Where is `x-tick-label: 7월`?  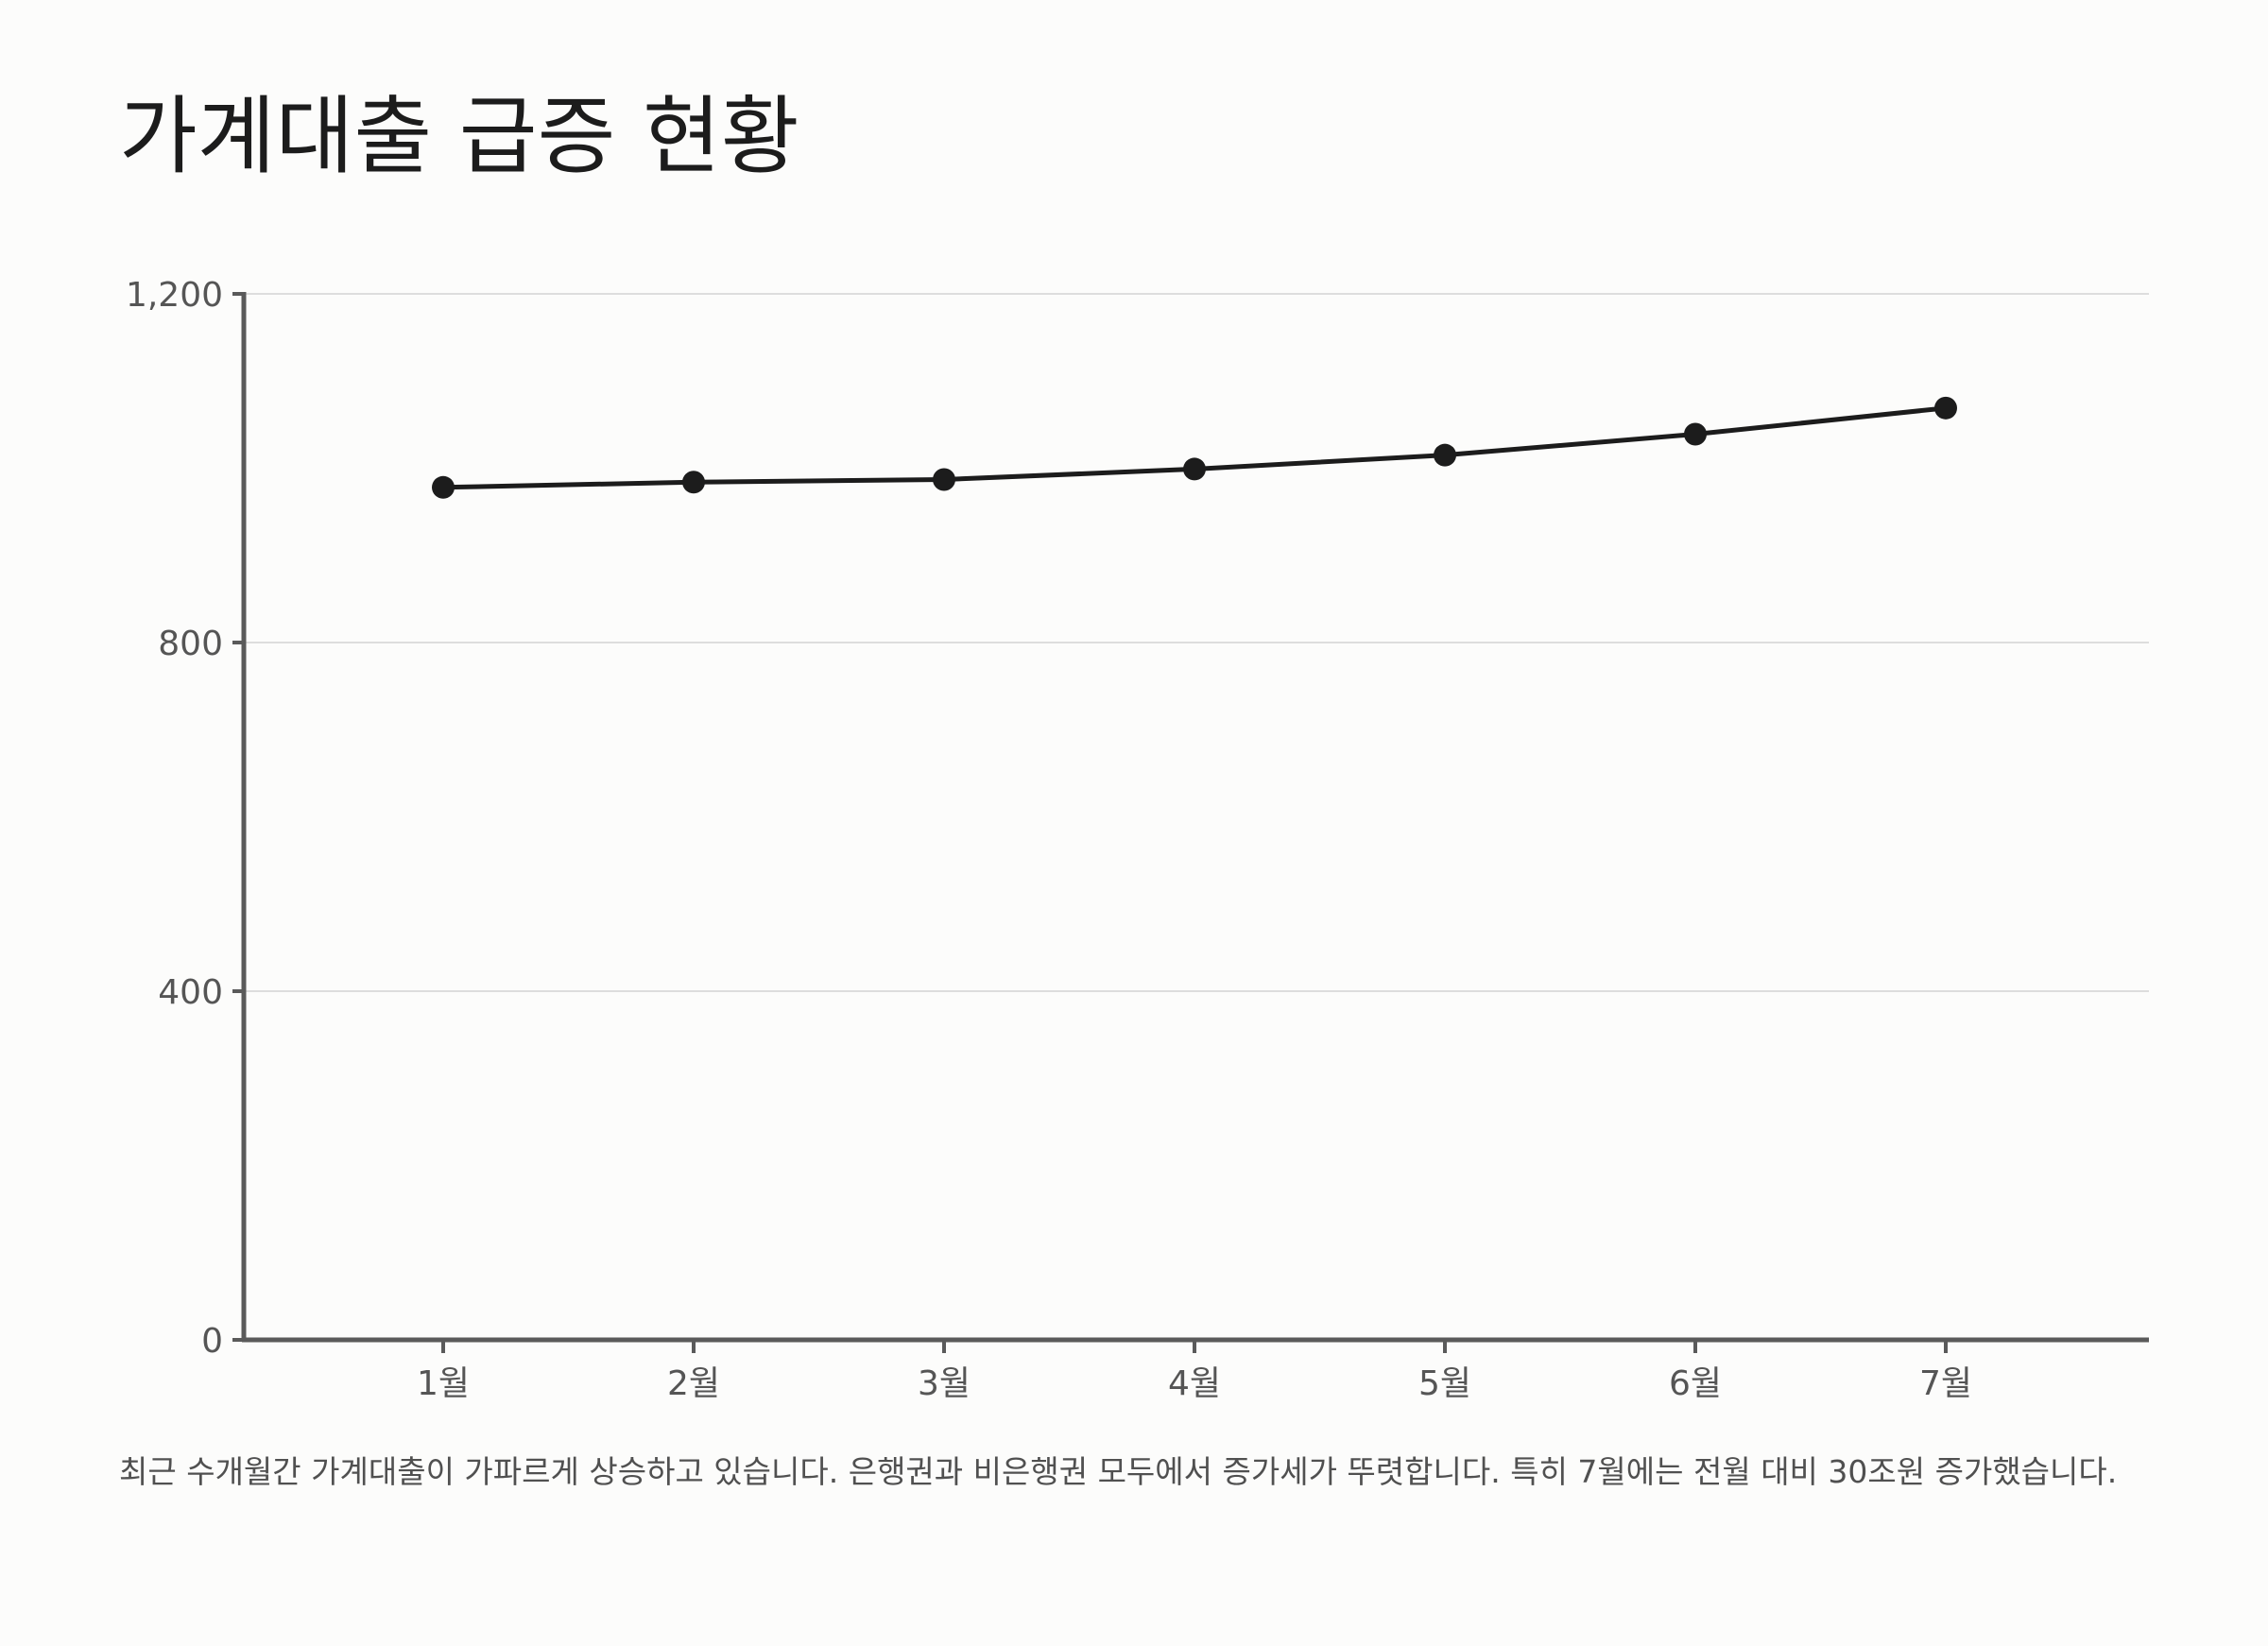
x-tick-label: 7월 is located at coordinates (1945, 1383).